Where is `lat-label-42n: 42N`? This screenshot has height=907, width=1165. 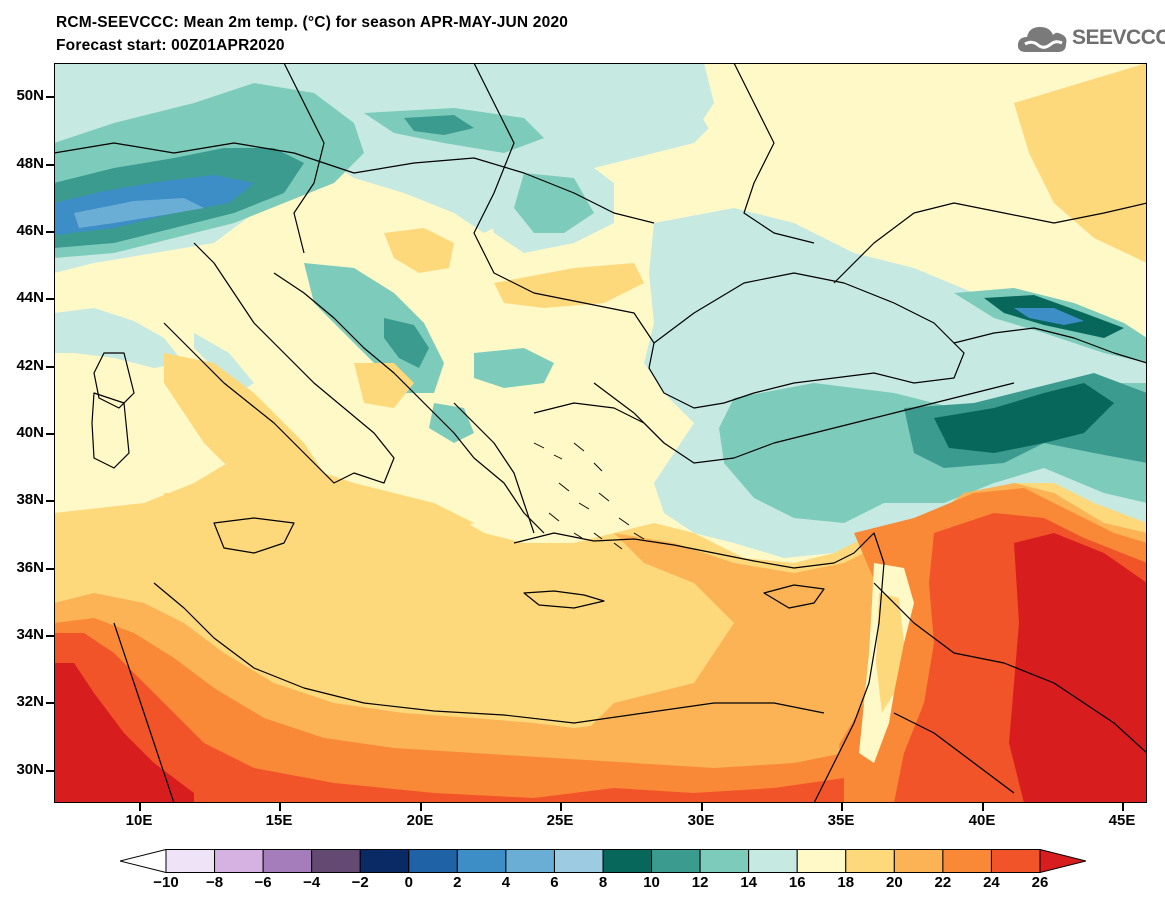 lat-label-42n: 42N is located at coordinates (30, 365).